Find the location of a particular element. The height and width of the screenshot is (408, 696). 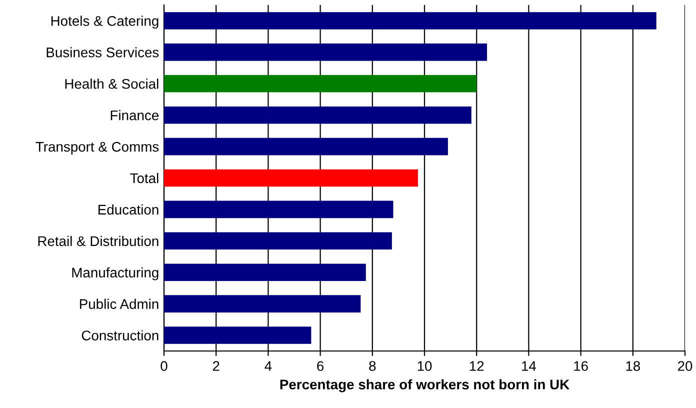

x-tick-label: 2 is located at coordinates (216, 366).